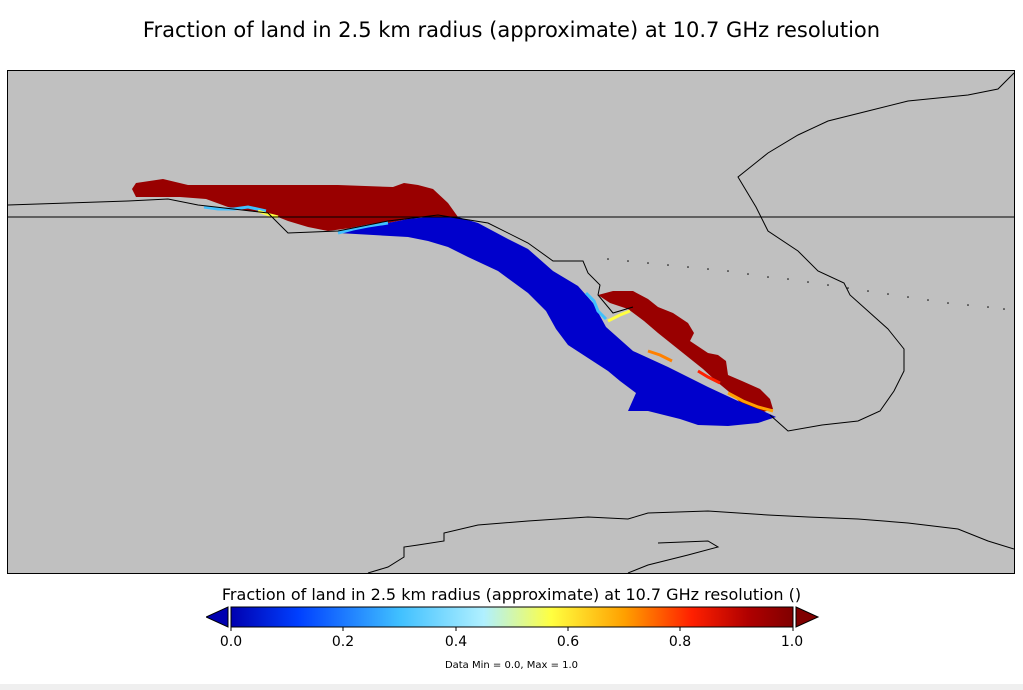 The image size is (1023, 690). Describe the element at coordinates (807, 617) in the screenshot. I see `colorbar-max-extend` at that location.